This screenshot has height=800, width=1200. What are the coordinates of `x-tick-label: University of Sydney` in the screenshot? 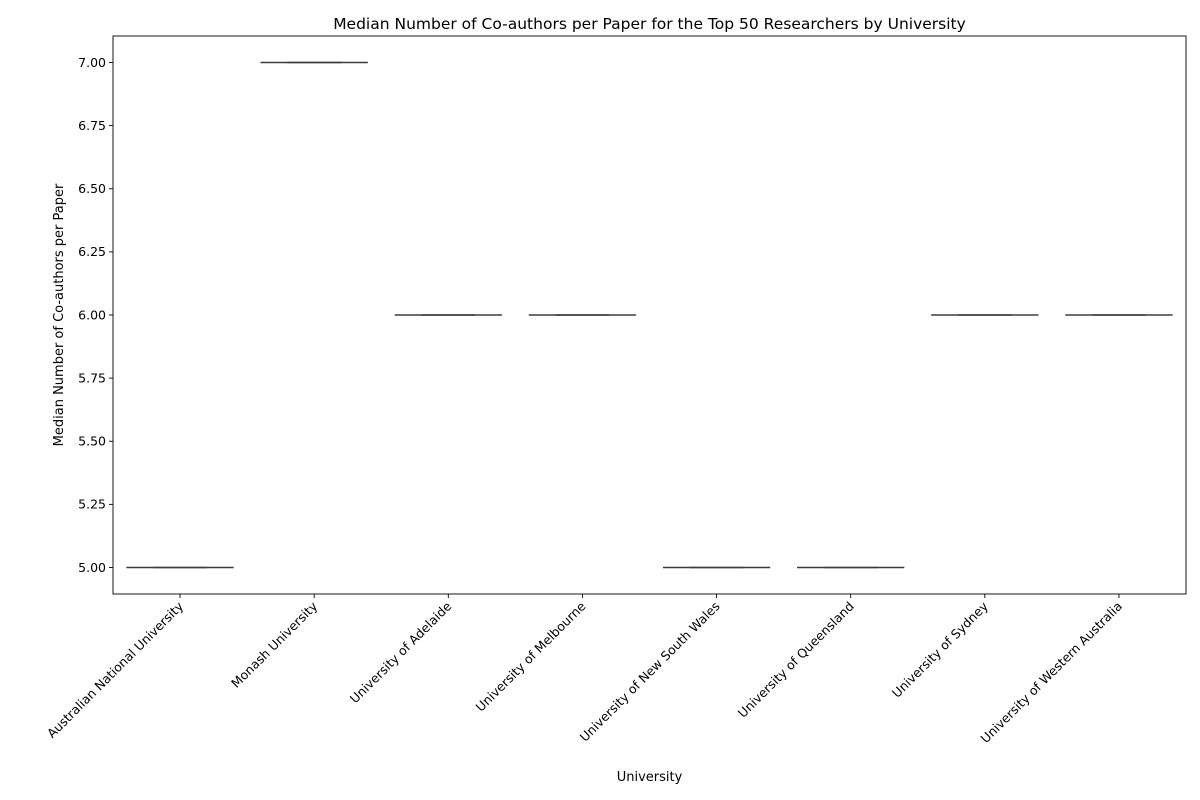 It's located at (940, 649).